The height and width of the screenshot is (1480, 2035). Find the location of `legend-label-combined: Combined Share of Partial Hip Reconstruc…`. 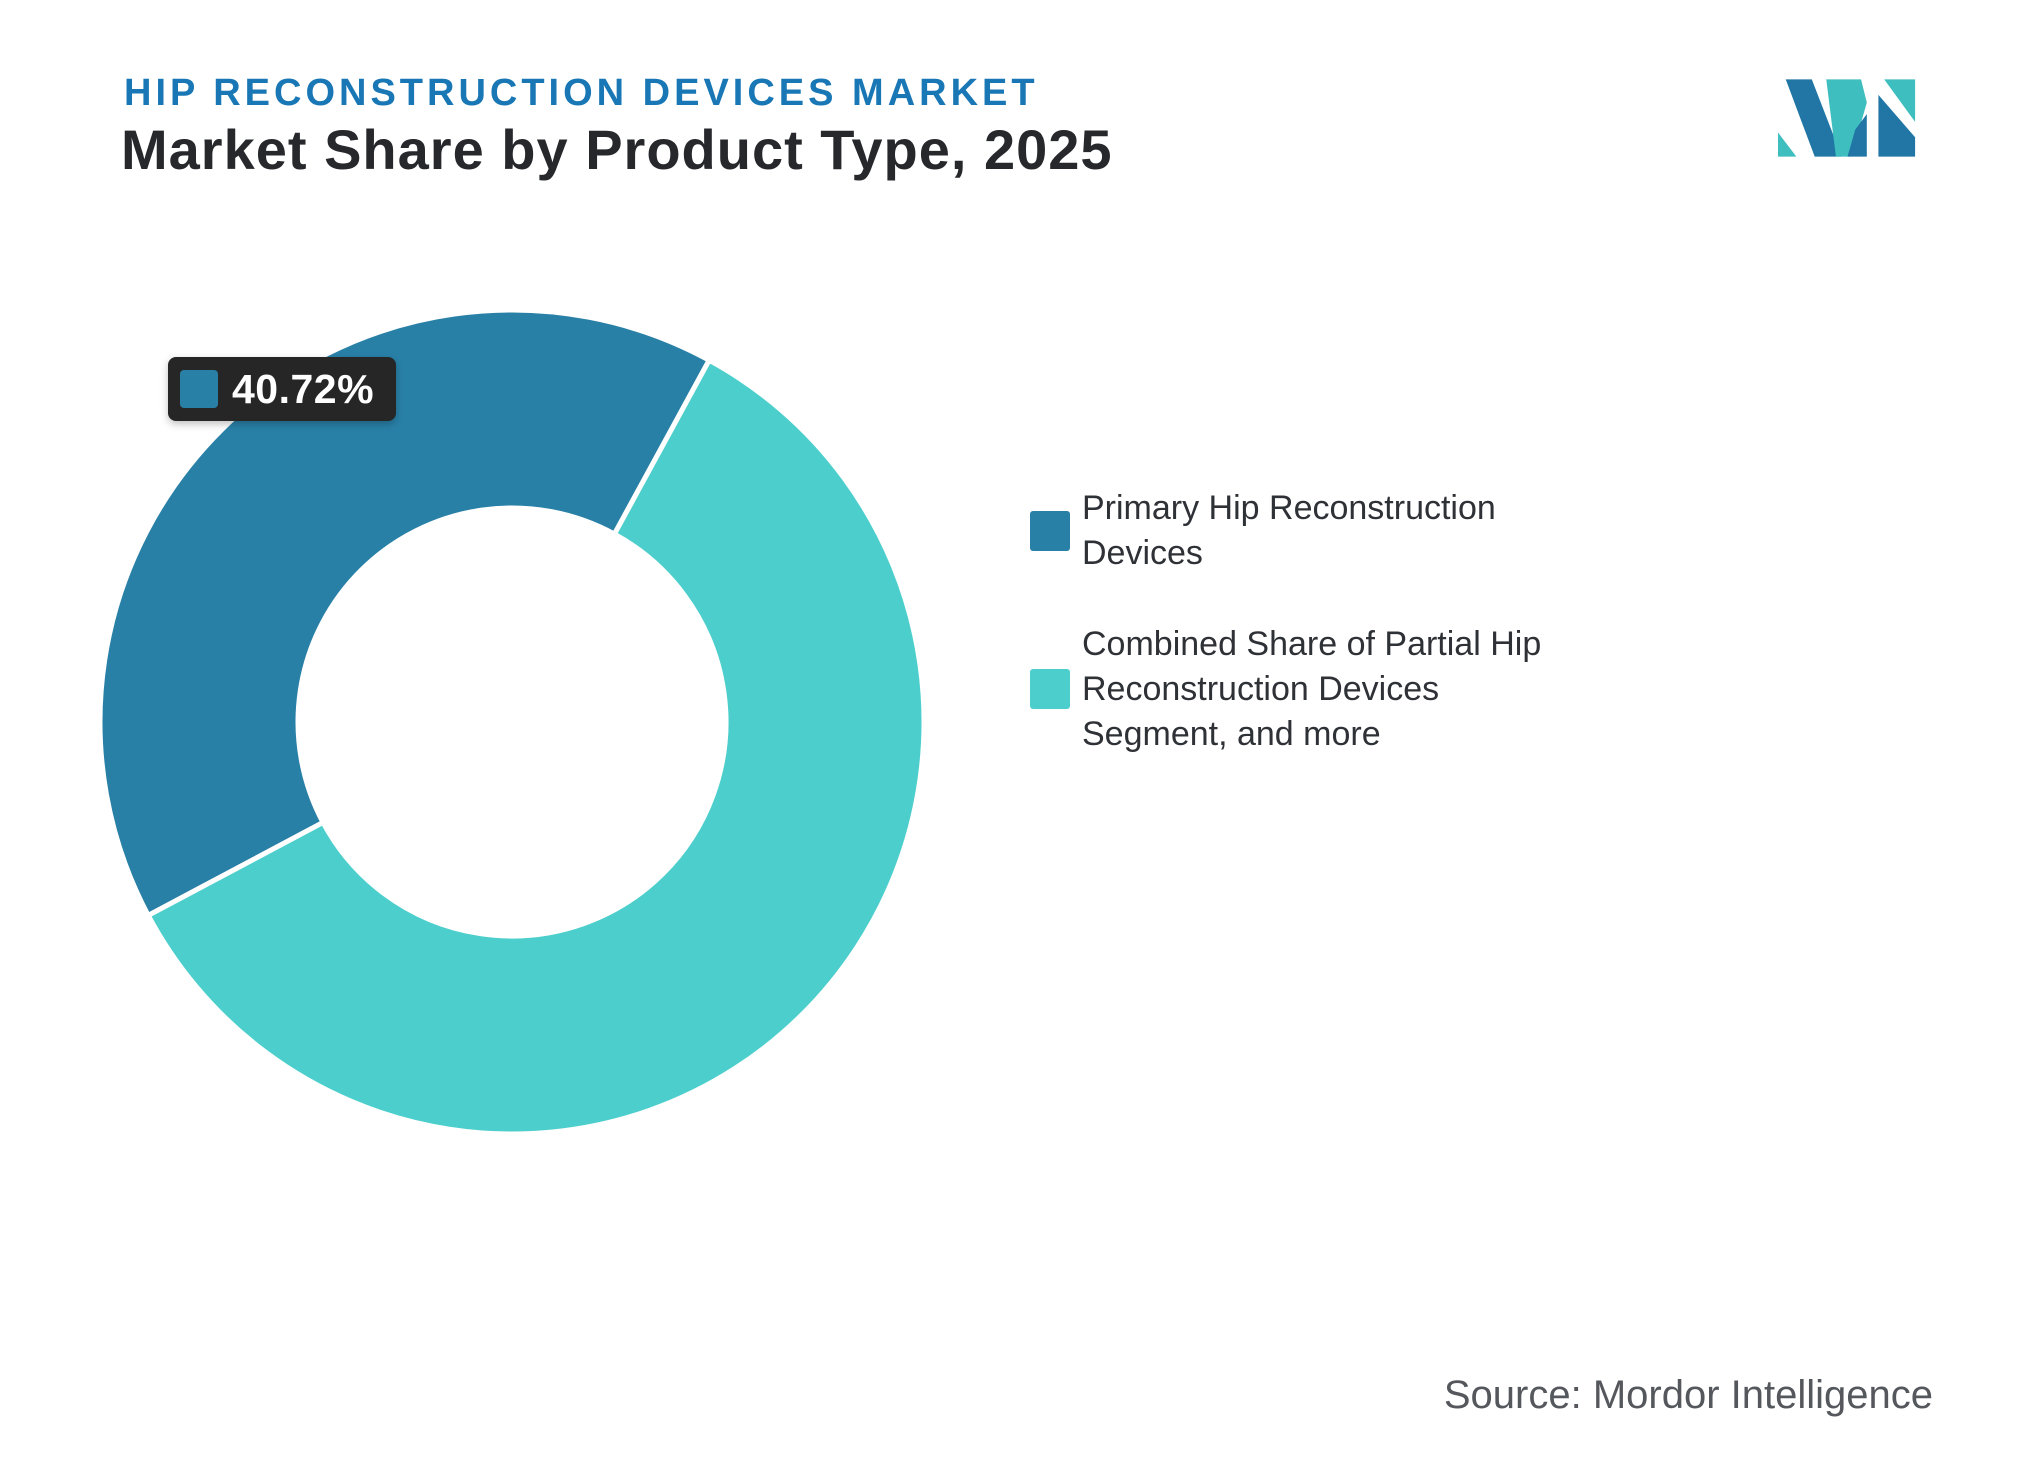

legend-label-combined: Combined Share of Partial Hip Reconstruc… is located at coordinates (1312, 688).